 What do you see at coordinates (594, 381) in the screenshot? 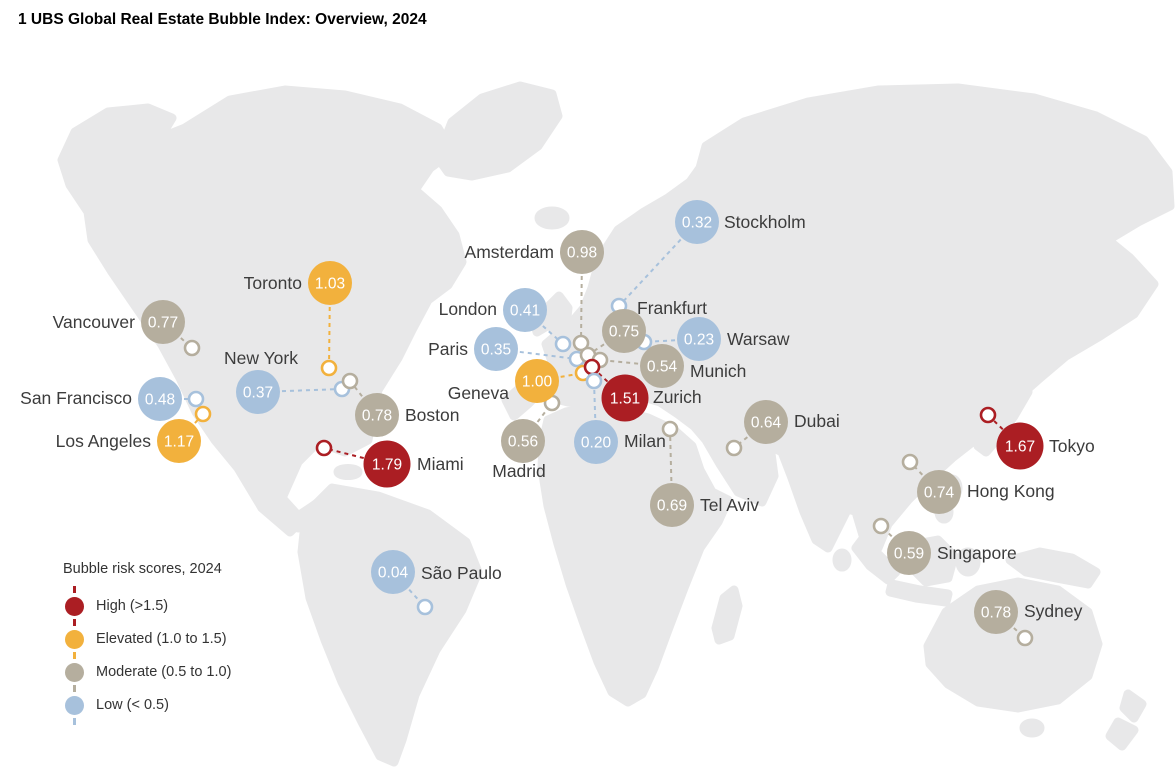
I see `city-ring-milan` at bounding box center [594, 381].